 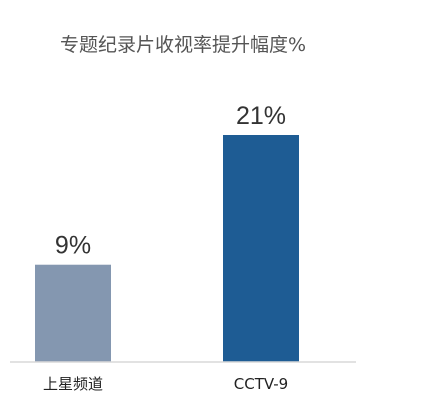 What do you see at coordinates (261, 384) in the screenshot?
I see `category-label-2: CCTV-9` at bounding box center [261, 384].